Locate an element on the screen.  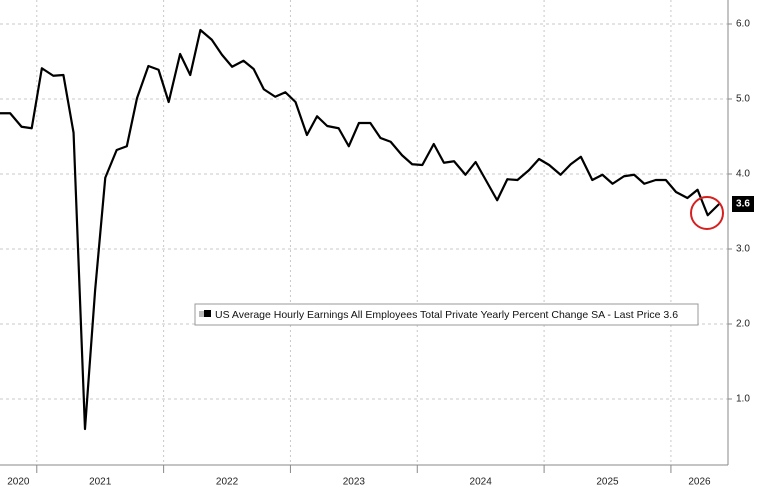
x-tick-label: 2020 is located at coordinates (18, 482).